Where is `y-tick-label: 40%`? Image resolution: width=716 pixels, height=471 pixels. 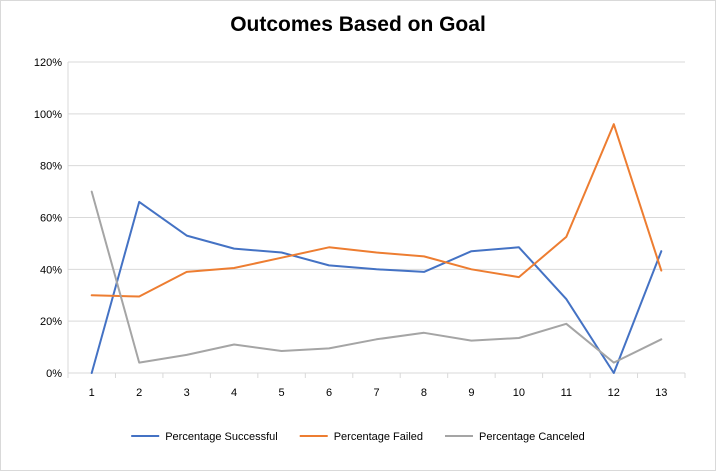 y-tick-label: 40% is located at coordinates (51, 270).